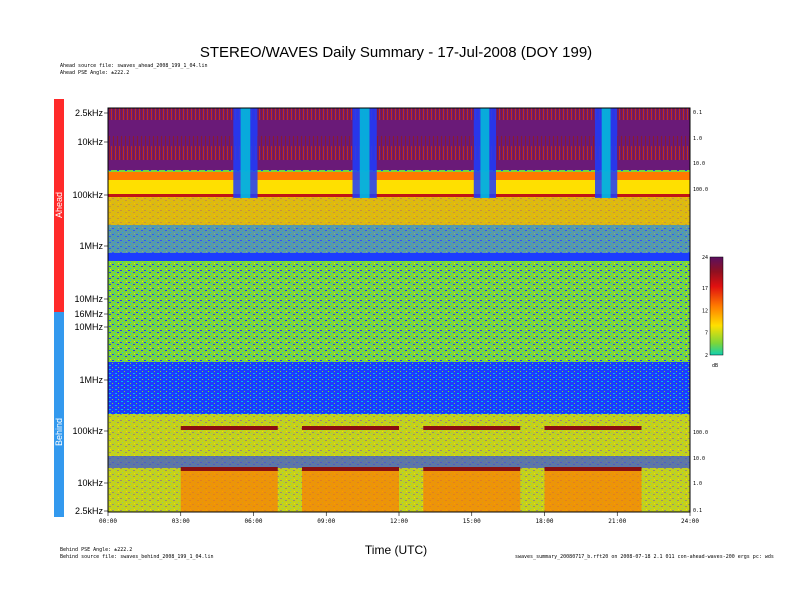 Image resolution: width=792 pixels, height=612 pixels. What do you see at coordinates (690, 521) in the screenshot?
I see `x-tick-label-8: 24:00` at bounding box center [690, 521].